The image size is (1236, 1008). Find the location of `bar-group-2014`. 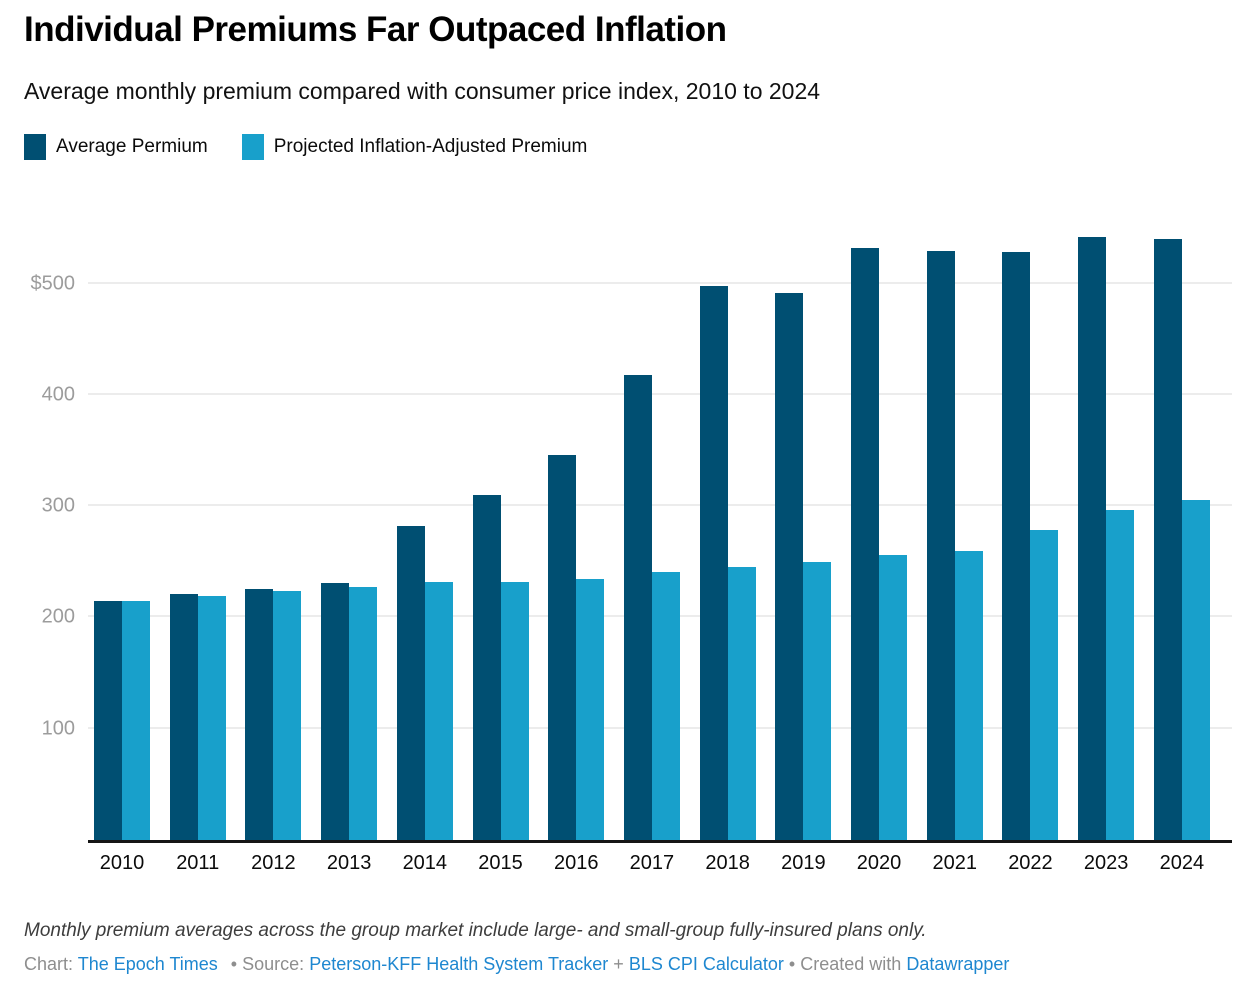

bar-group-2014 is located at coordinates (424, 683).